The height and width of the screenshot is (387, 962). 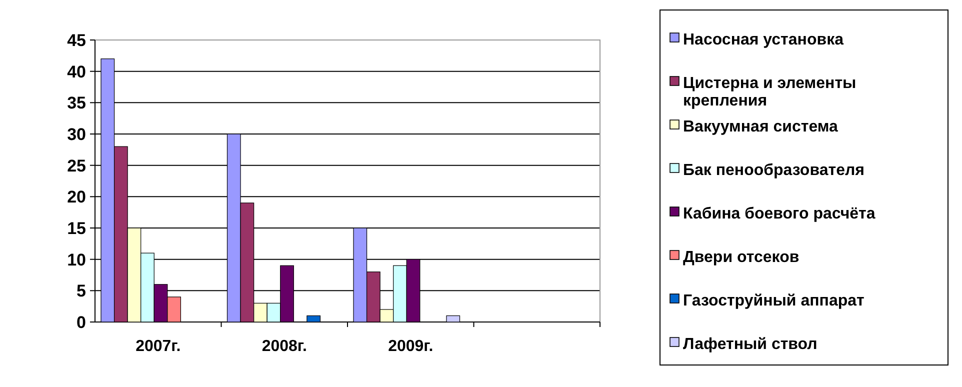 What do you see at coordinates (284, 346) in the screenshot?
I see `x-tick-label: 2008г.` at bounding box center [284, 346].